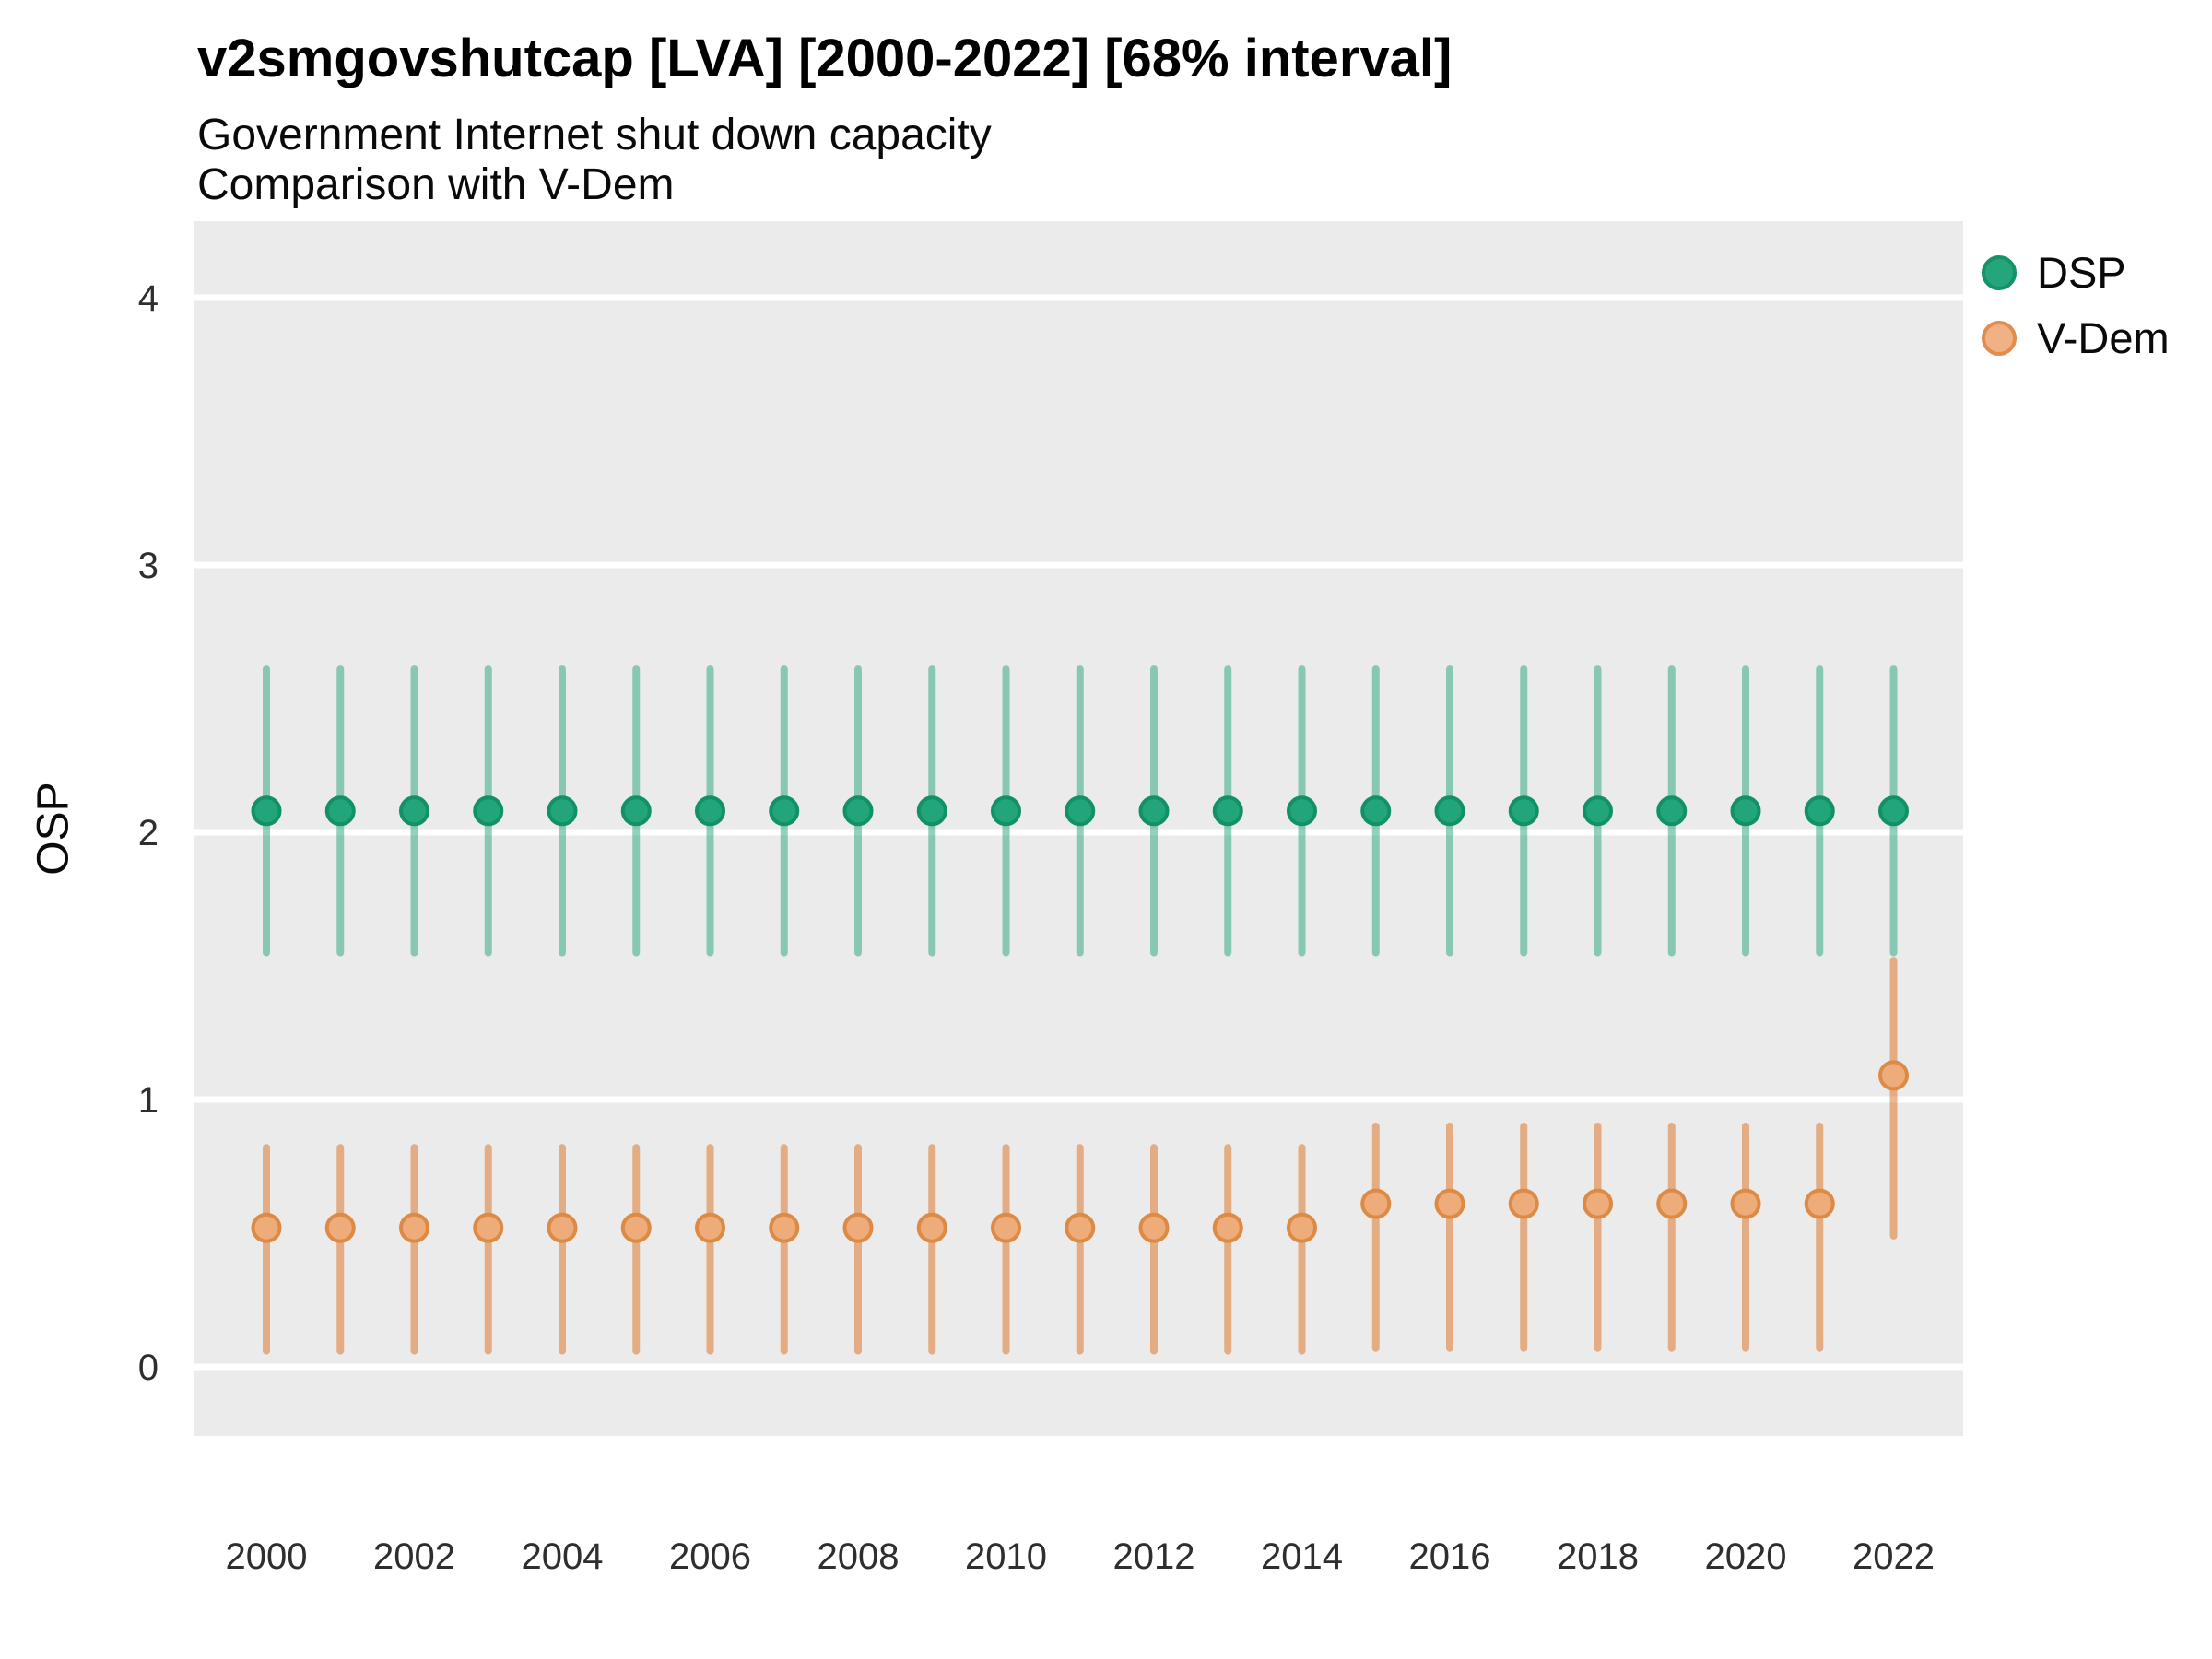 This screenshot has height=1659, width=2212. What do you see at coordinates (1449, 1203) in the screenshot?
I see `data-point-v-dem-2016` at bounding box center [1449, 1203].